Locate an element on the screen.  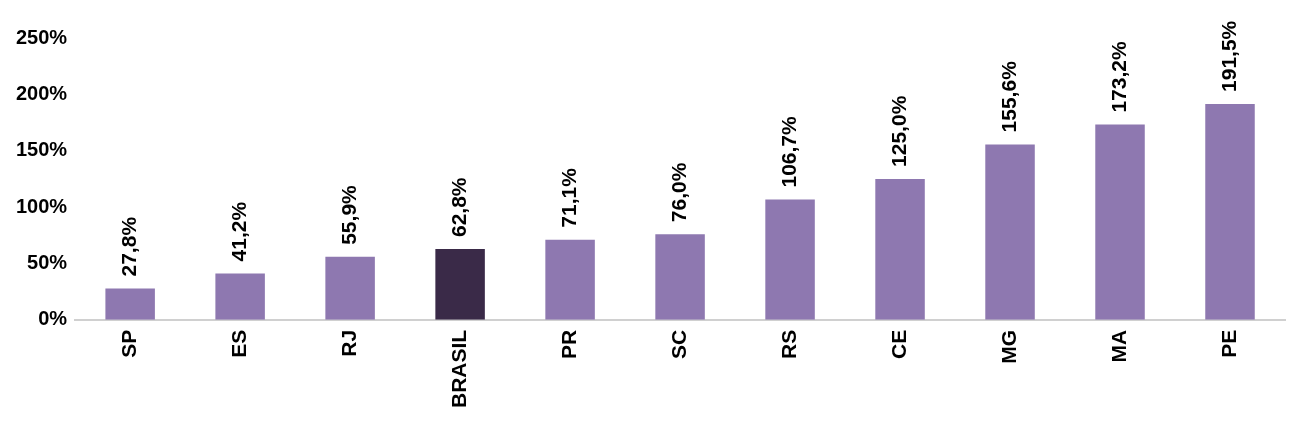
y-tick-label: 200% is located at coordinates (42, 92).